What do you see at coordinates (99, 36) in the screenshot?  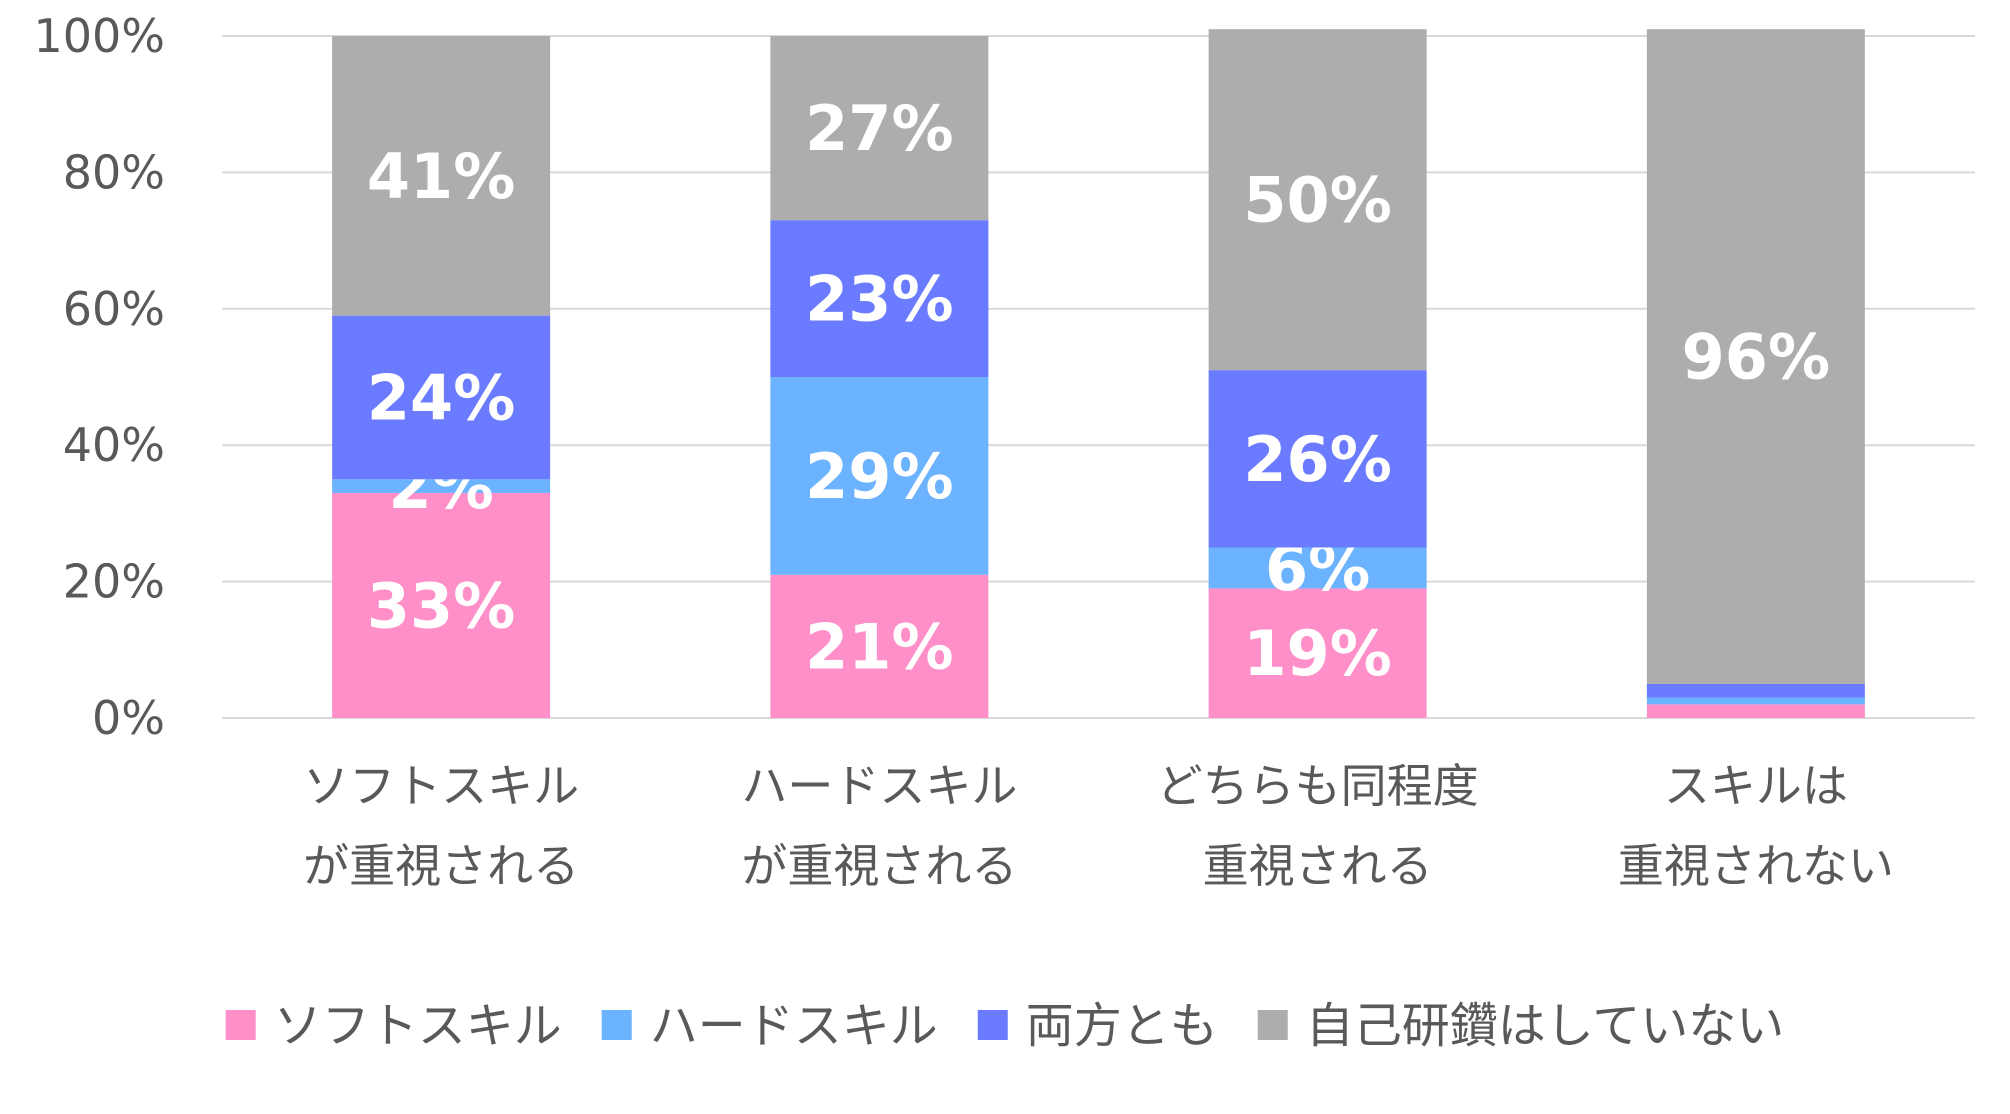 I see `y-tick-label: 100%` at bounding box center [99, 36].